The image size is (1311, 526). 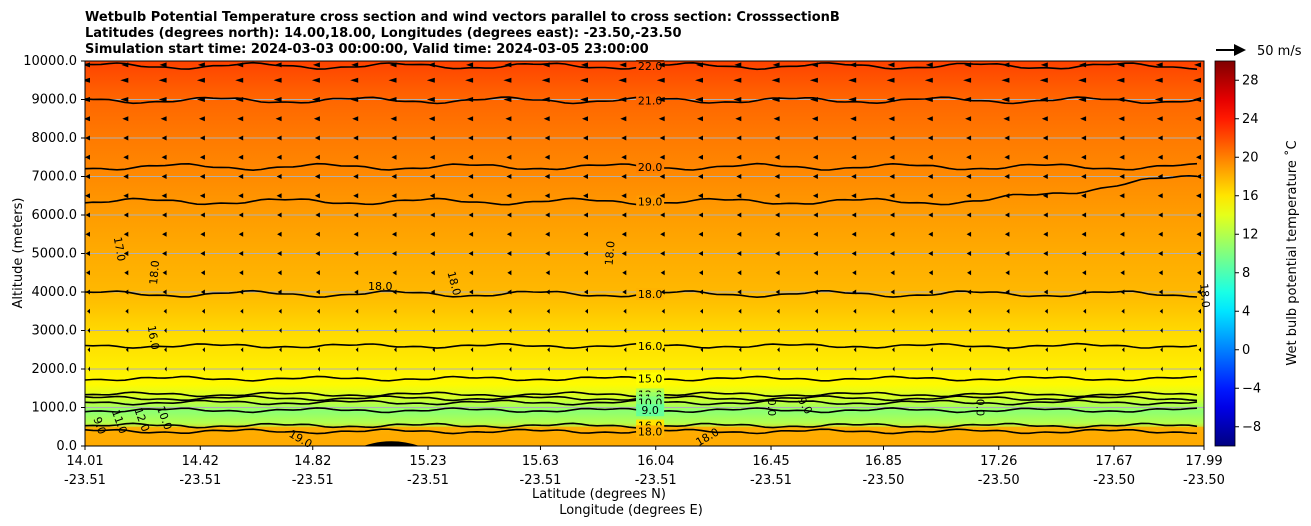 What do you see at coordinates (650, 294) in the screenshot?
I see `contour-label: 18.0` at bounding box center [650, 294].